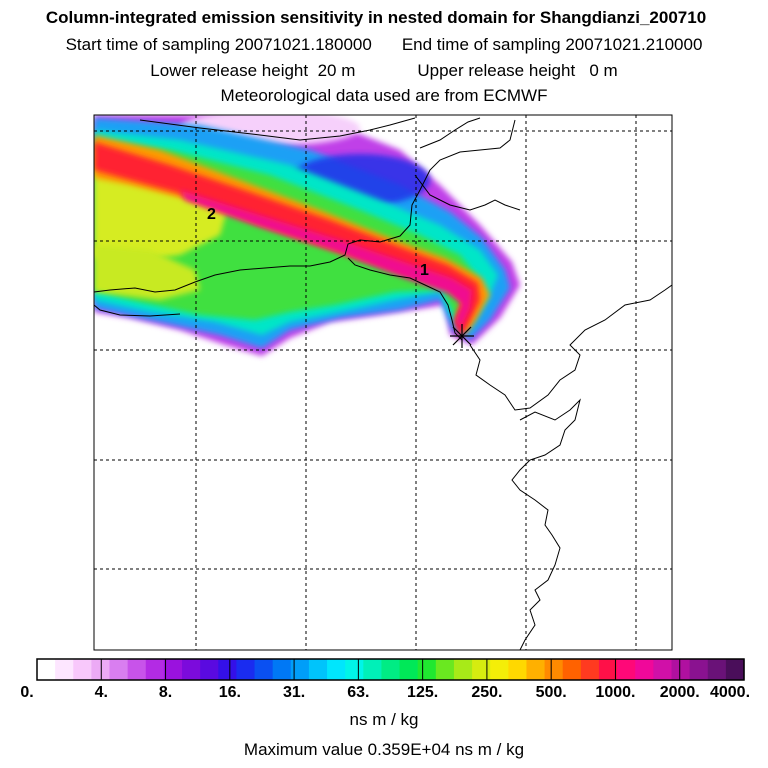 This screenshot has width=768, height=768. I want to click on colorbar-tick-label: 2000., so click(679, 692).